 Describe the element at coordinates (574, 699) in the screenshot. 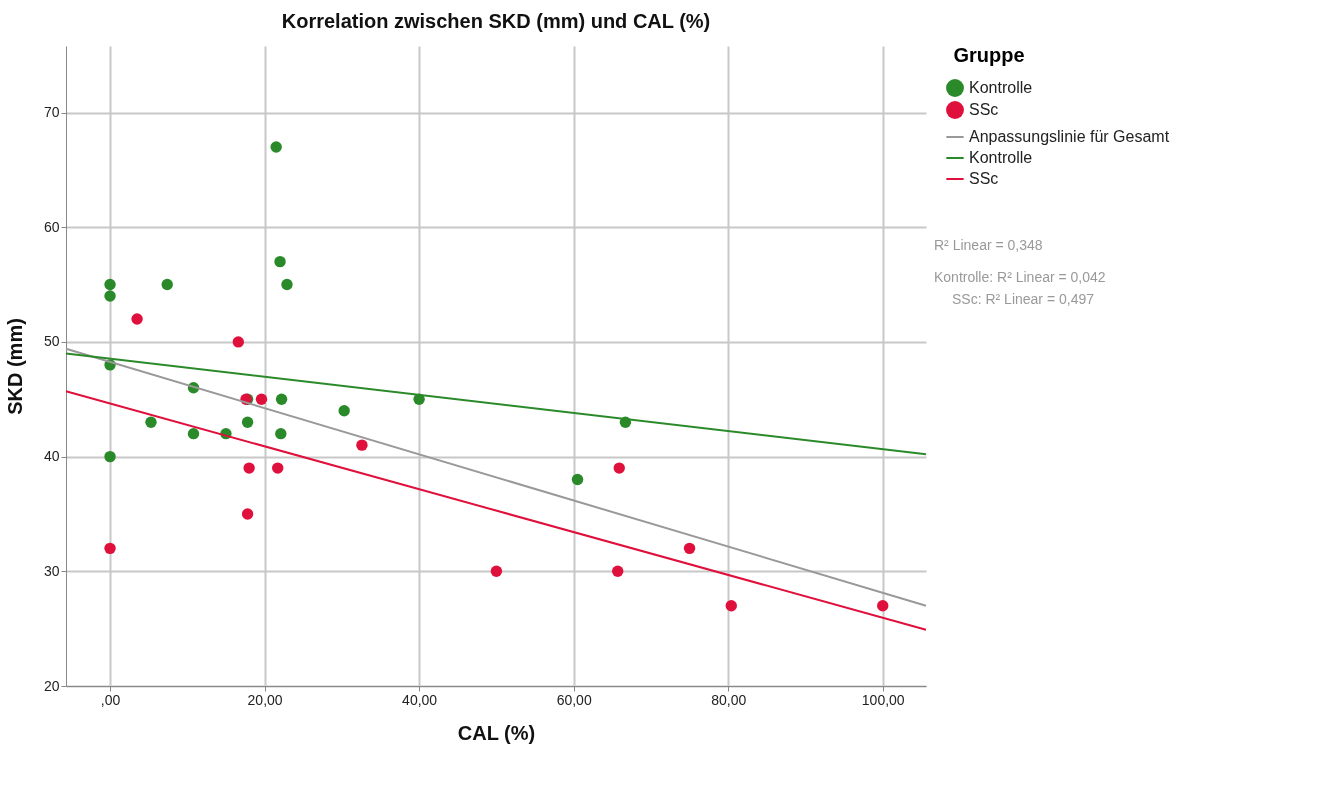

I see `x-tick-label: 60,00` at that location.